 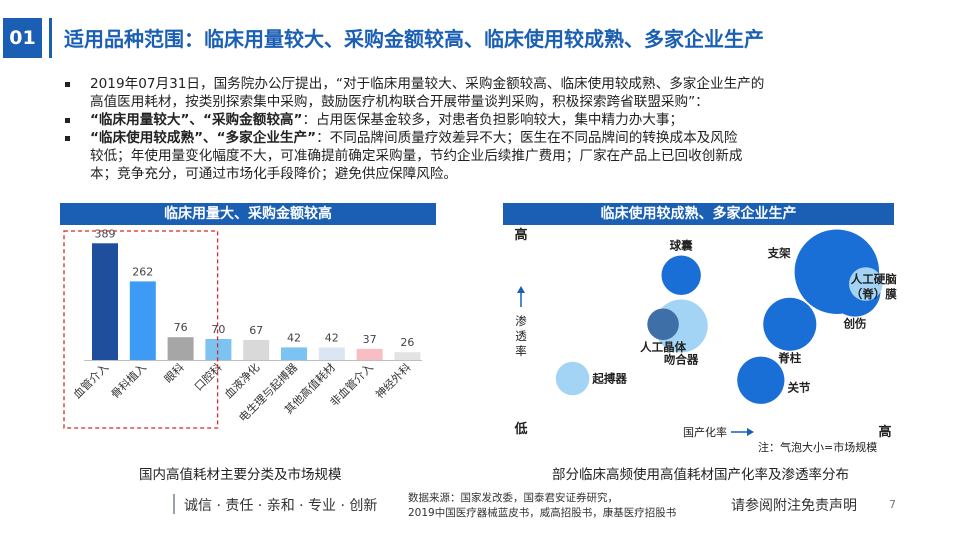 I want to click on bubble-label: 创伤, so click(x=854, y=324).